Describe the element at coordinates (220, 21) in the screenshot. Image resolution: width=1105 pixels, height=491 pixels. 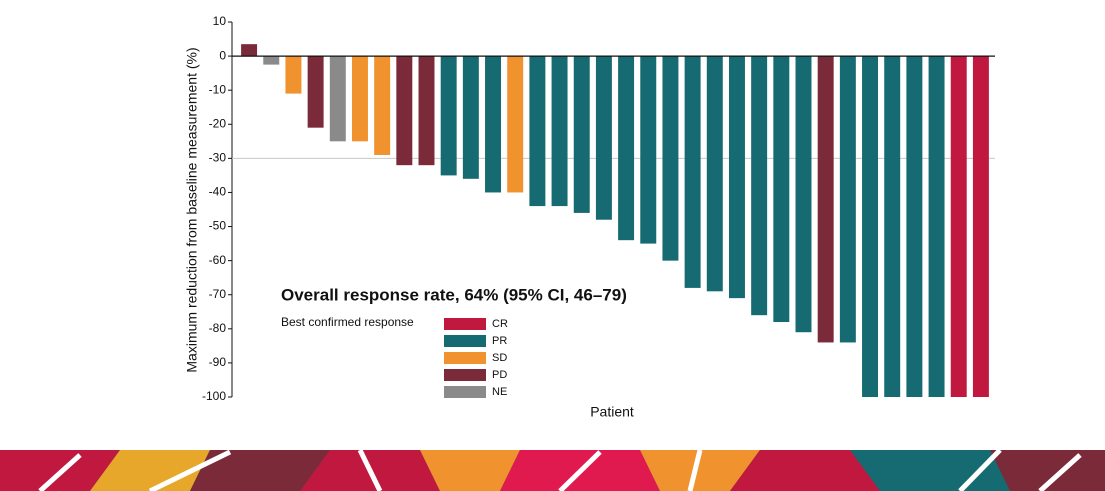
I see `y-tick-label: 10` at that location.